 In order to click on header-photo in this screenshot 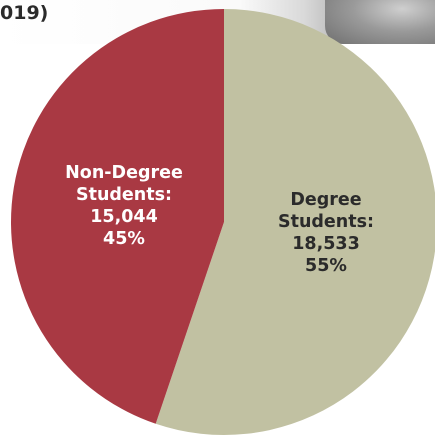, I will do `click(380, 22)`.